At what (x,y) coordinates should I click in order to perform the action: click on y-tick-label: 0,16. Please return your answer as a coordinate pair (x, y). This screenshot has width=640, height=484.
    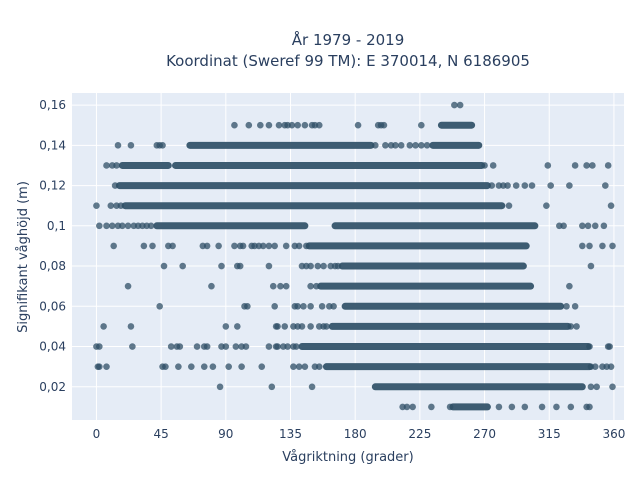
    Looking at the image, I should click on (52, 105).